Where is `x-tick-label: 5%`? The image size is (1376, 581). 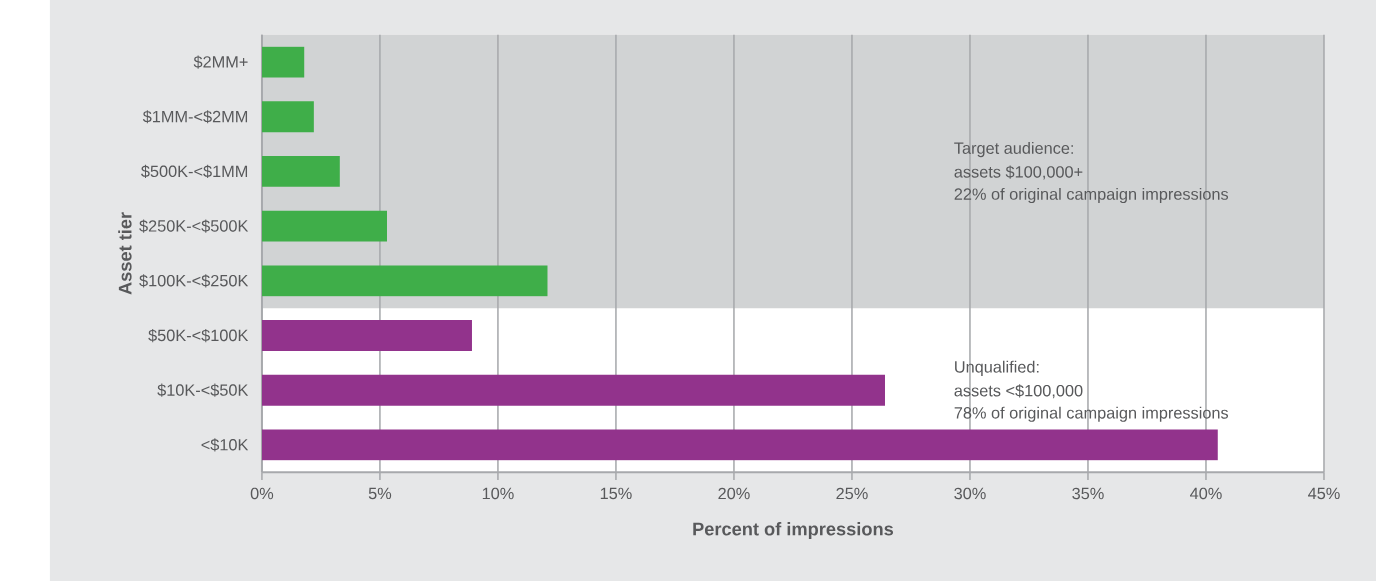
x-tick-label: 5% is located at coordinates (380, 493).